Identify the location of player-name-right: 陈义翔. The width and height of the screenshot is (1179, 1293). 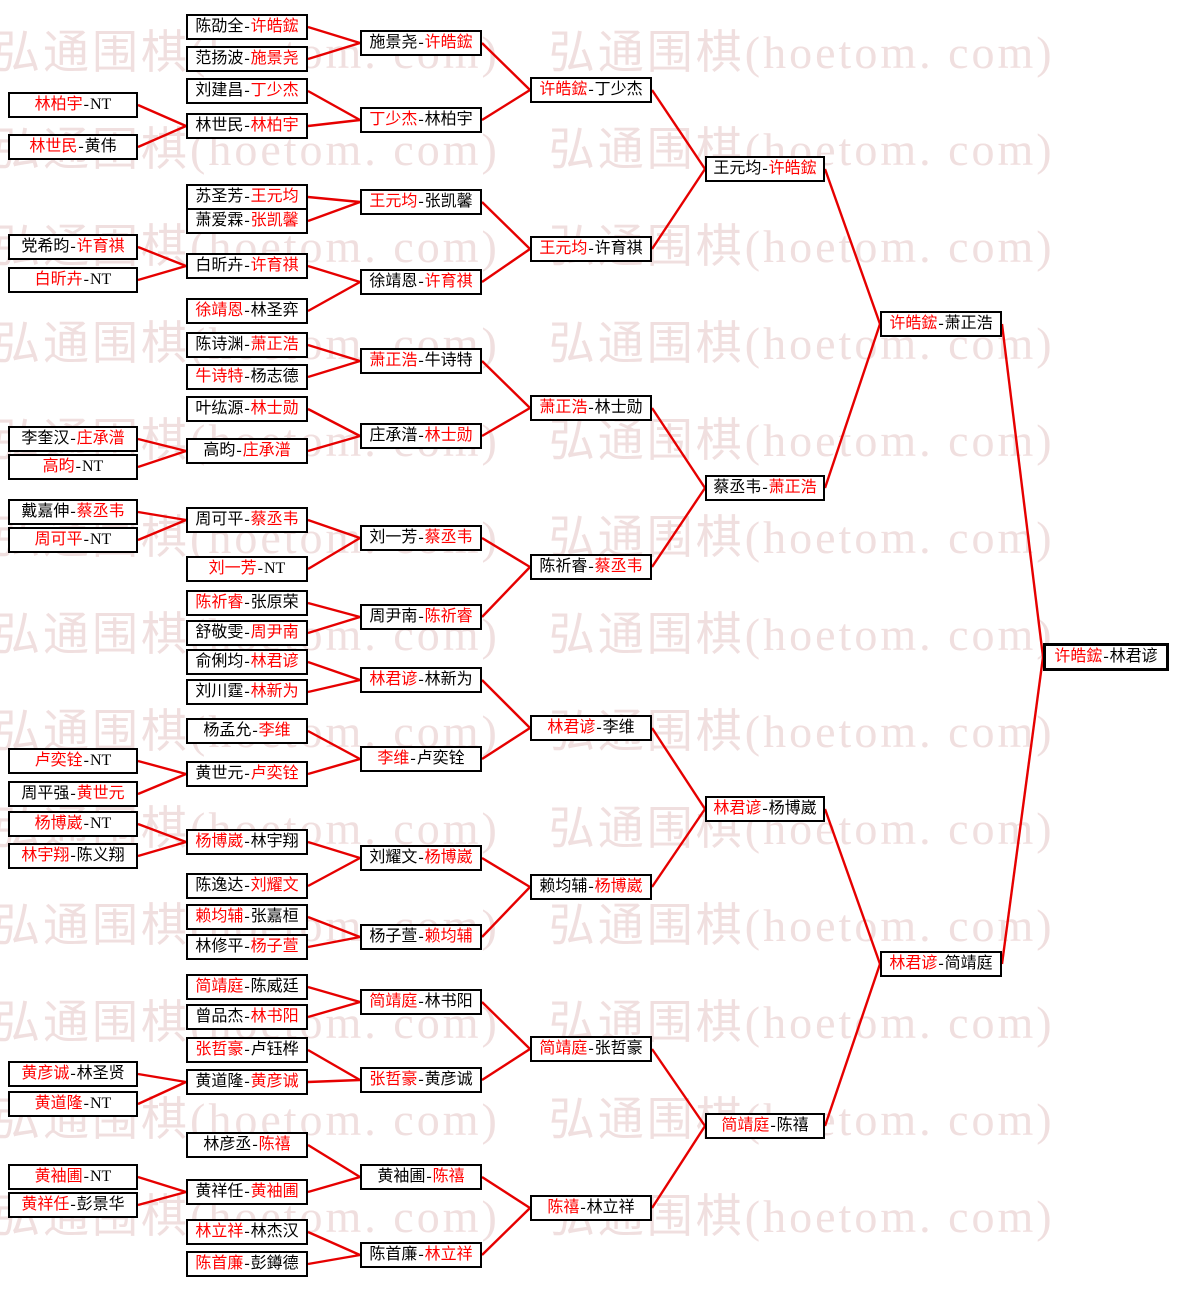
(100, 855).